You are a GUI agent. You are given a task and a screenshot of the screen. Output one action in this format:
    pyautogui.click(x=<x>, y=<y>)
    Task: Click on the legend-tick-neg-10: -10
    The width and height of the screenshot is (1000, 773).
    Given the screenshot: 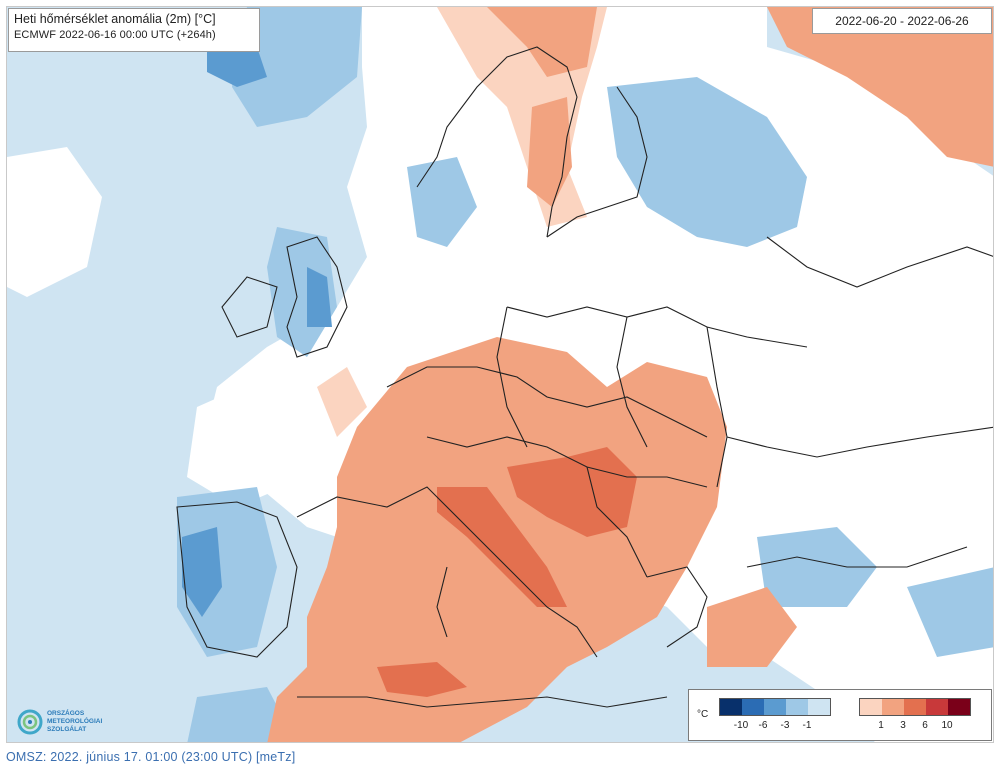 What is the action you would take?
    pyautogui.click(x=741, y=725)
    